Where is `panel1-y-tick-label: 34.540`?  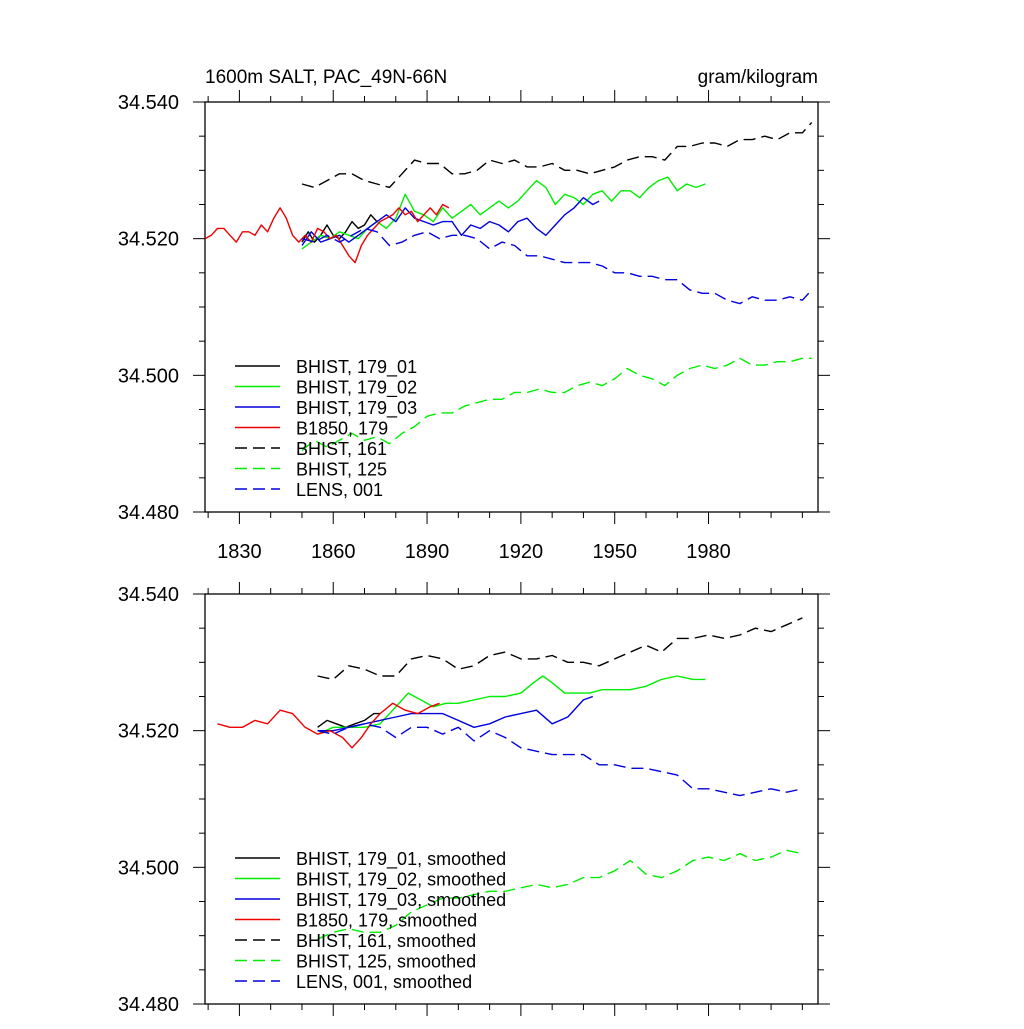
panel1-y-tick-label: 34.540 is located at coordinates (148, 103).